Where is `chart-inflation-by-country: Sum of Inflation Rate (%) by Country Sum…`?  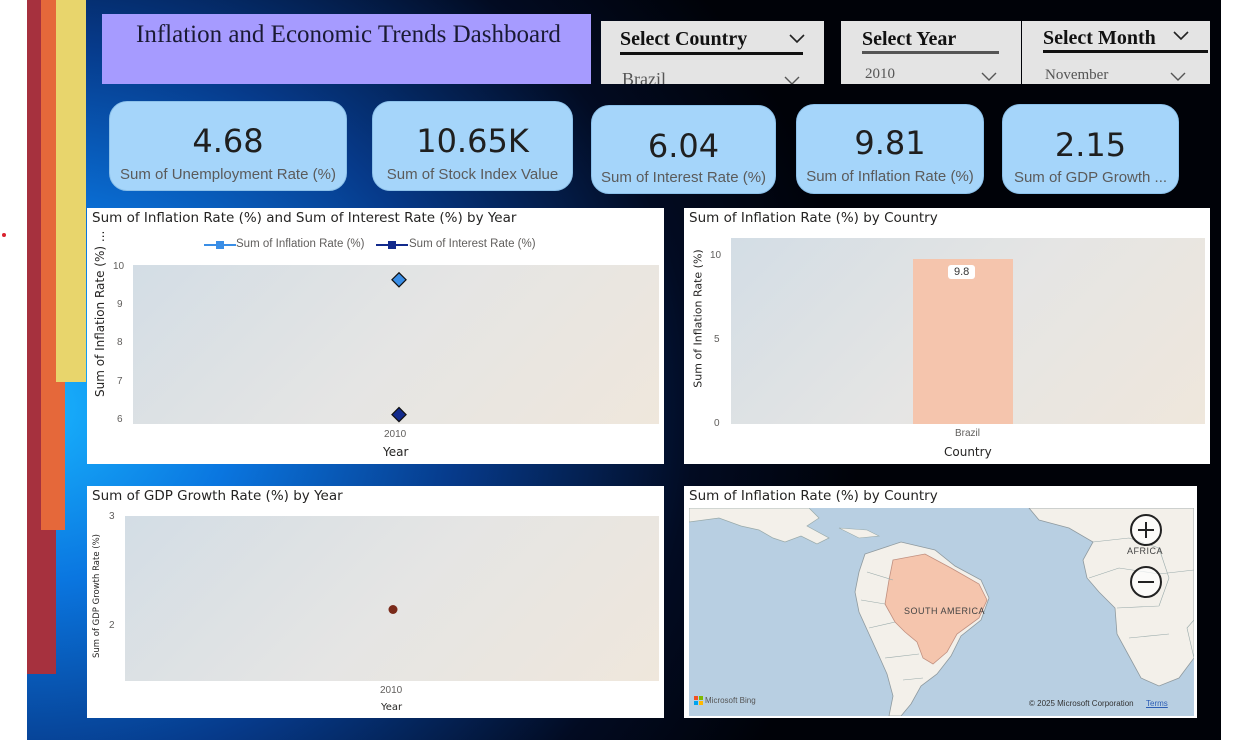
chart-inflation-by-country: Sum of Inflation Rate (%) by Country Sum… is located at coordinates (947, 336).